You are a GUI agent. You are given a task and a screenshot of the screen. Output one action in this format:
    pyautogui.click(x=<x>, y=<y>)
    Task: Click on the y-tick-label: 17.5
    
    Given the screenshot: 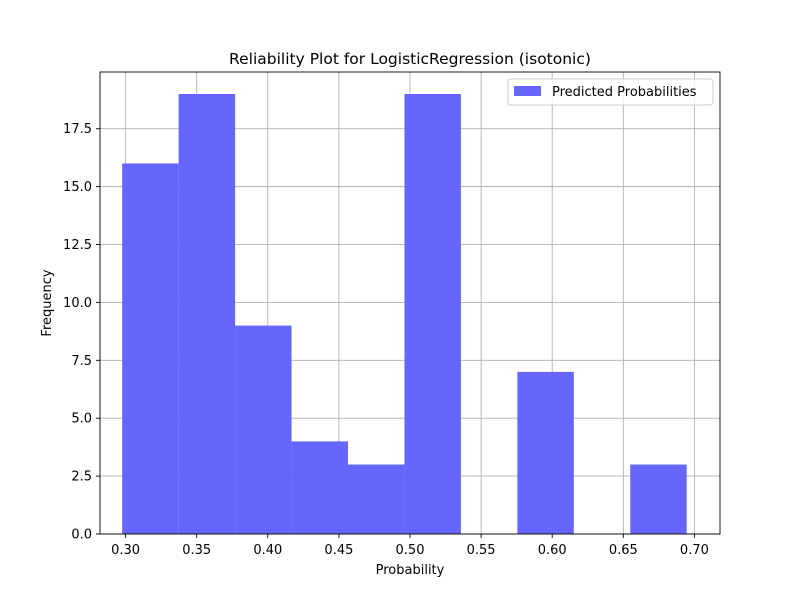 What is the action you would take?
    pyautogui.click(x=77, y=129)
    